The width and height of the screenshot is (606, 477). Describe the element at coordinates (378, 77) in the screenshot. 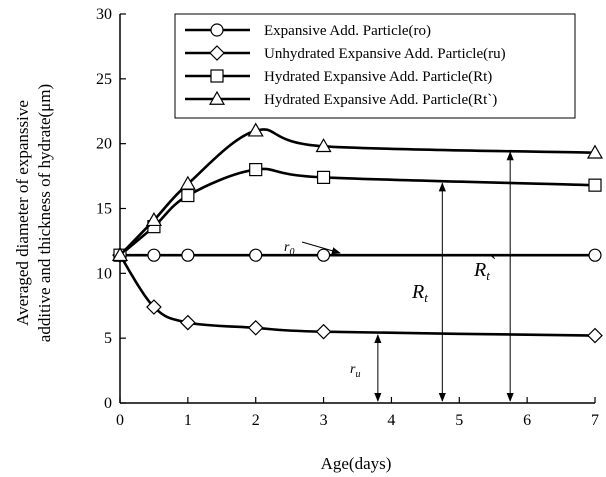

I see `legend-label: Hydrated Expansive Add. Particle(Rt)` at that location.